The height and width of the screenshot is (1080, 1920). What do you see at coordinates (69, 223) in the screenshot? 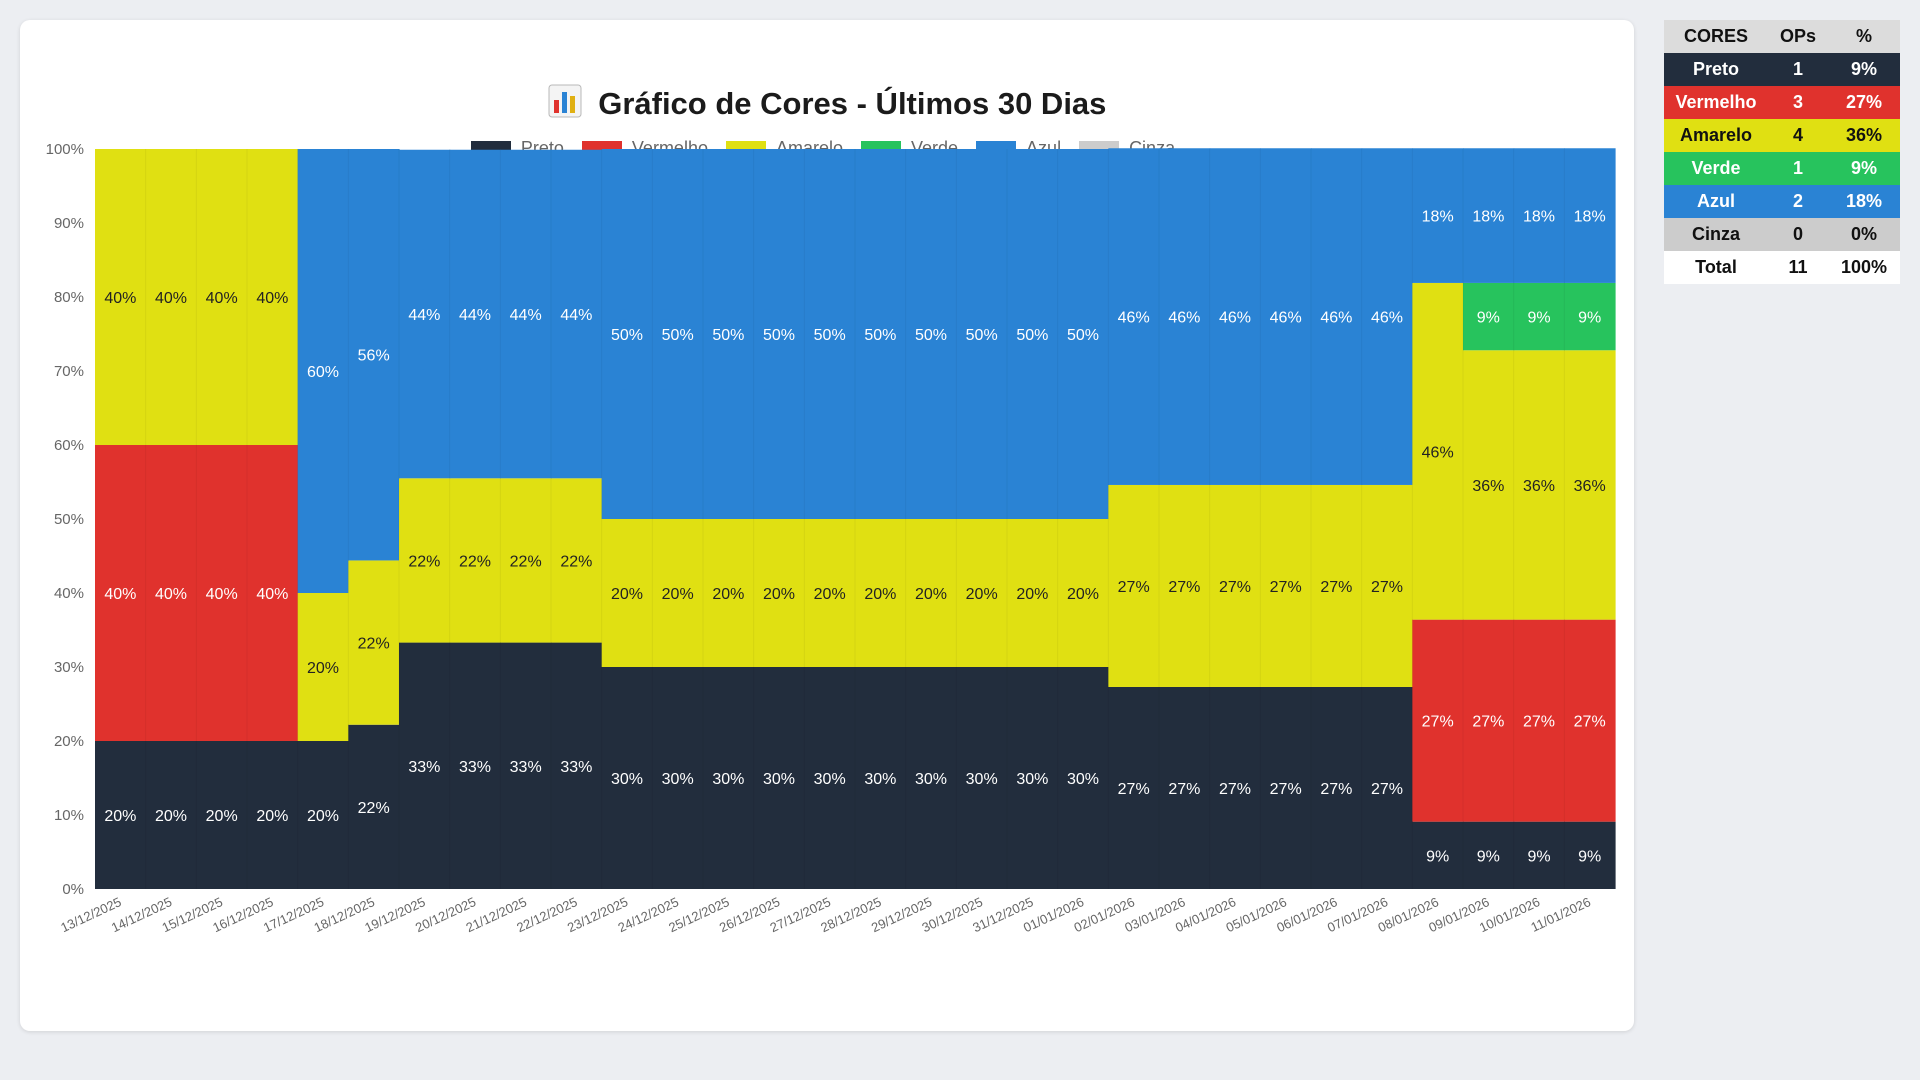
I see `y-tick-label: 90%` at bounding box center [69, 223].